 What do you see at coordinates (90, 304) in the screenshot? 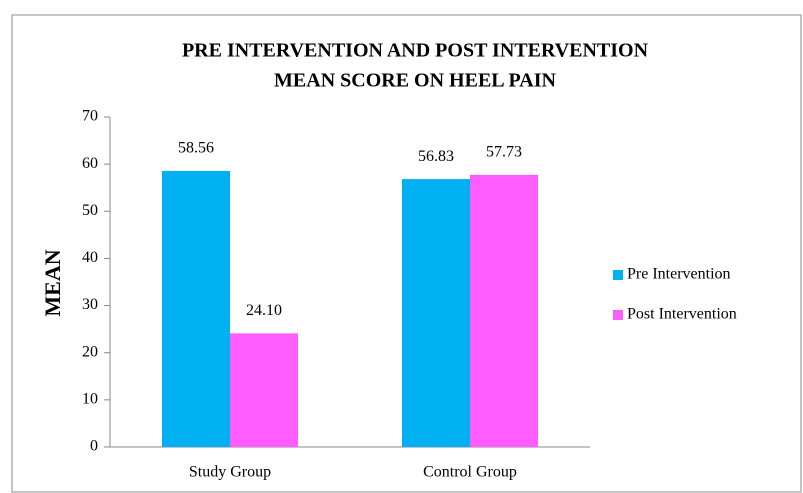
I see `y-tick-label: 30` at bounding box center [90, 304].